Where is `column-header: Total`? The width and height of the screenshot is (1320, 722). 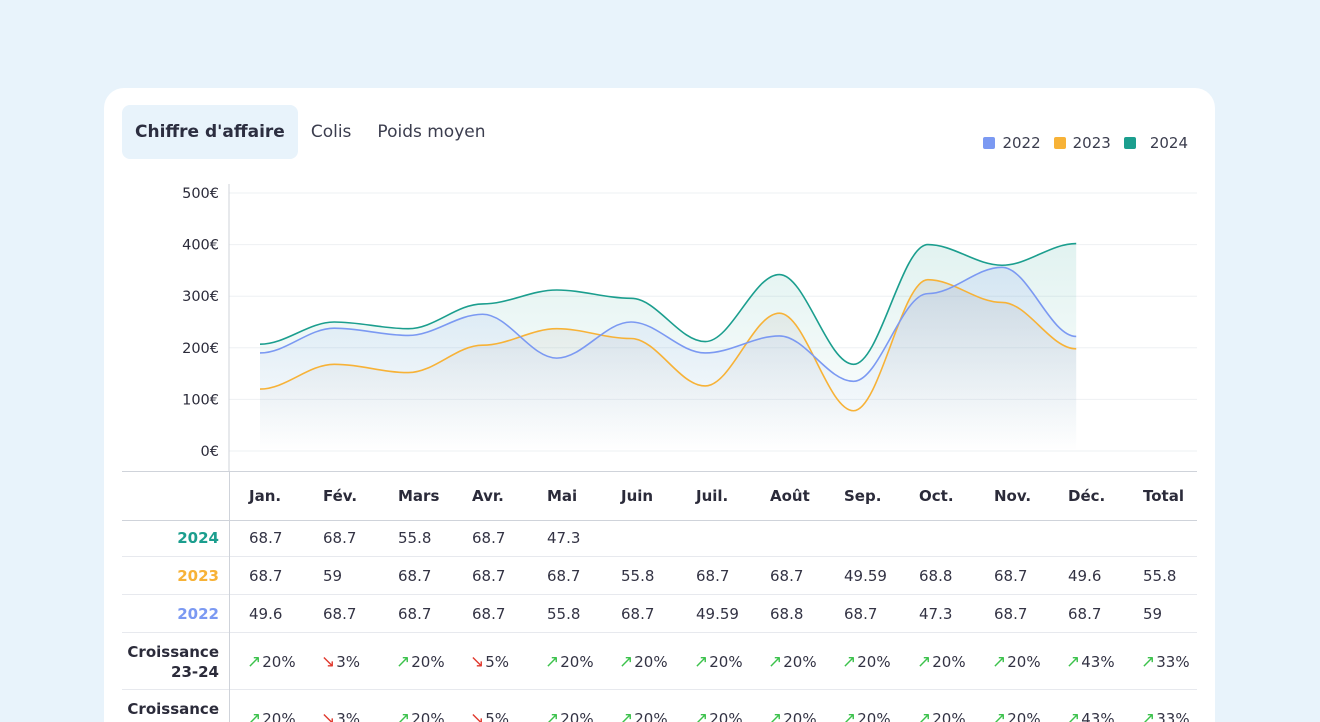
column-header: Total is located at coordinates (1163, 496).